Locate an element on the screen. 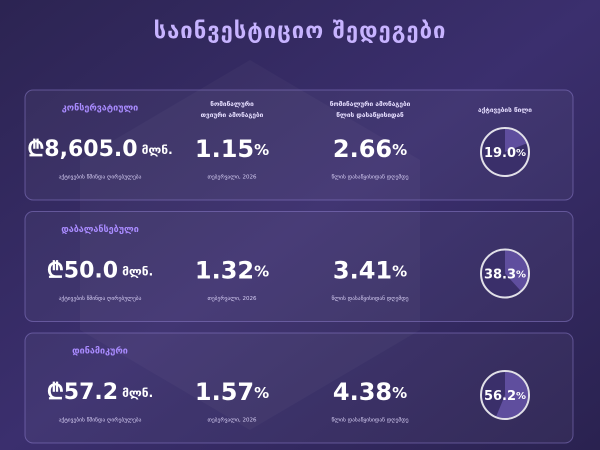 This screenshot has height=450, width=600. nav-value: ₾50.0 მლნ. is located at coordinates (100, 271).